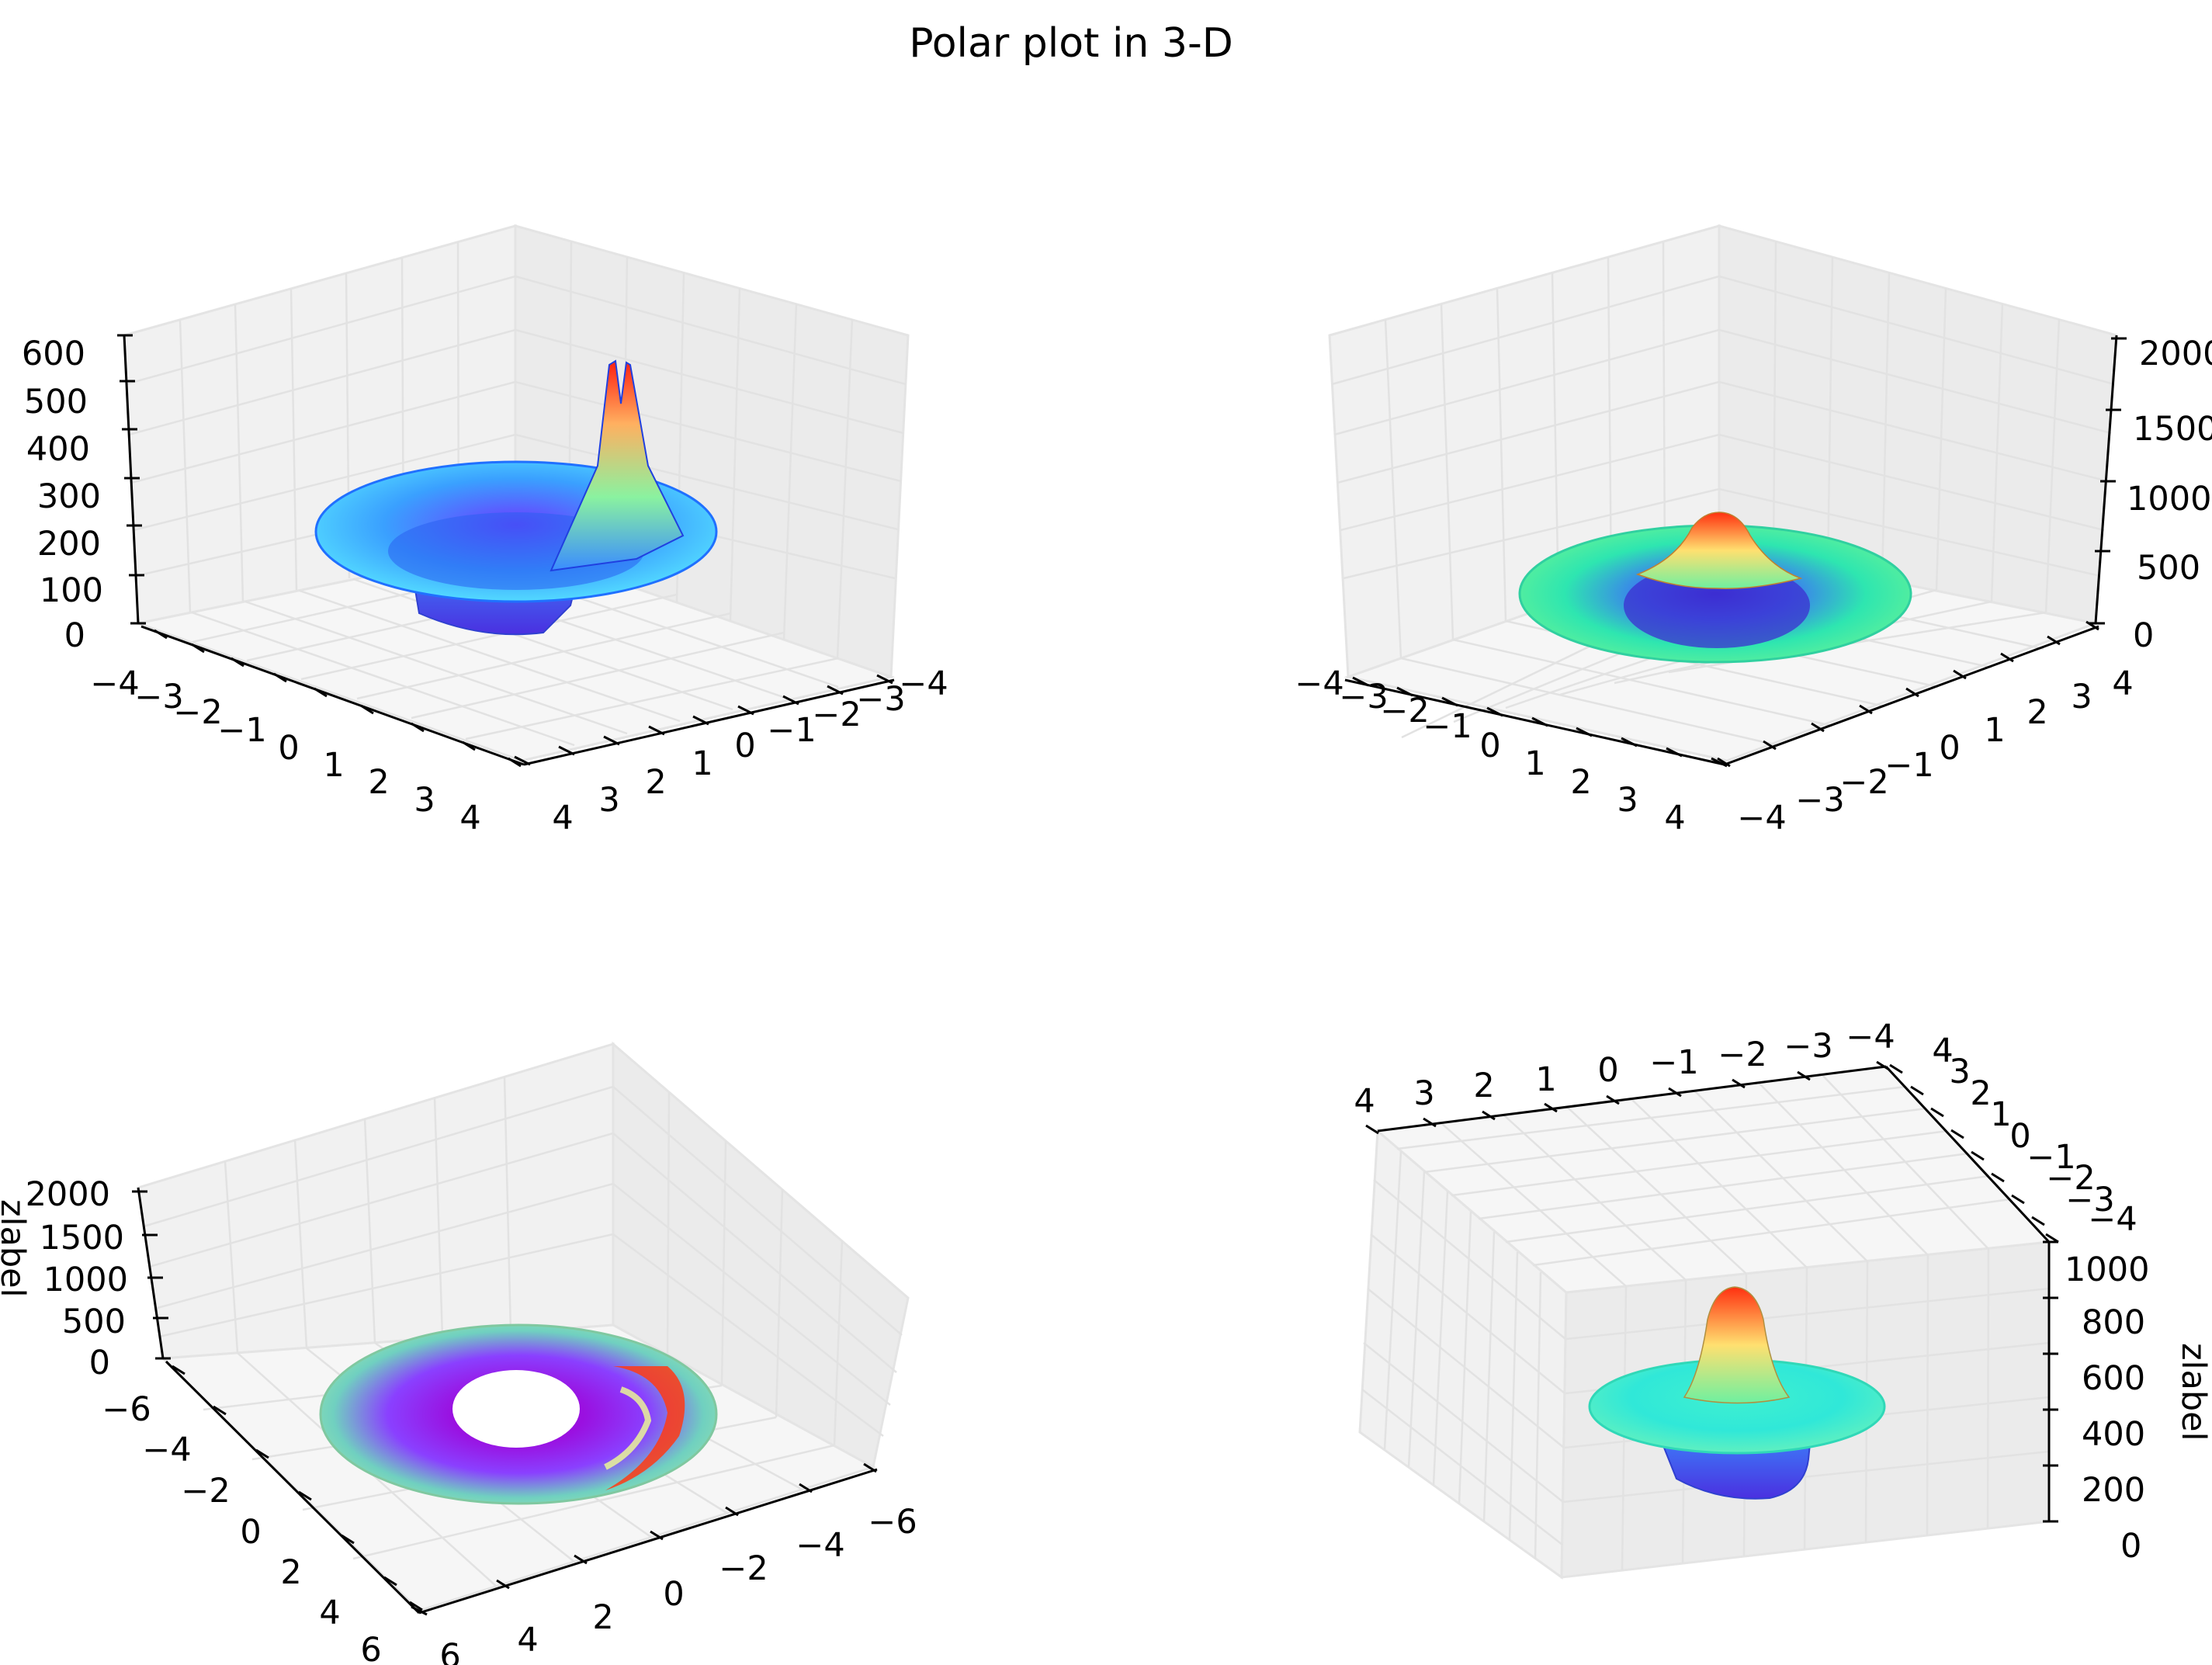 This screenshot has height=1665, width=2212. Describe the element at coordinates (58, 449) in the screenshot. I see `z-tick-label: 400` at that location.